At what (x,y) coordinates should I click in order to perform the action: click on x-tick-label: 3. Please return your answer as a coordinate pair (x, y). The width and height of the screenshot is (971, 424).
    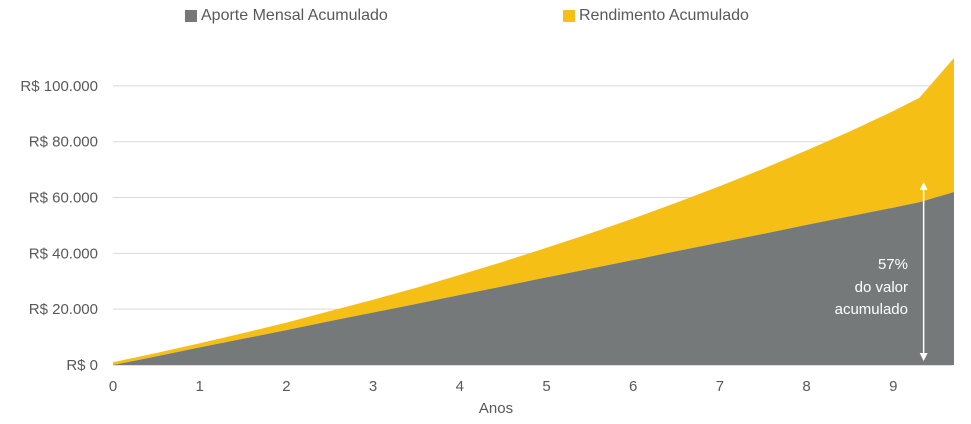
    Looking at the image, I should click on (373, 386).